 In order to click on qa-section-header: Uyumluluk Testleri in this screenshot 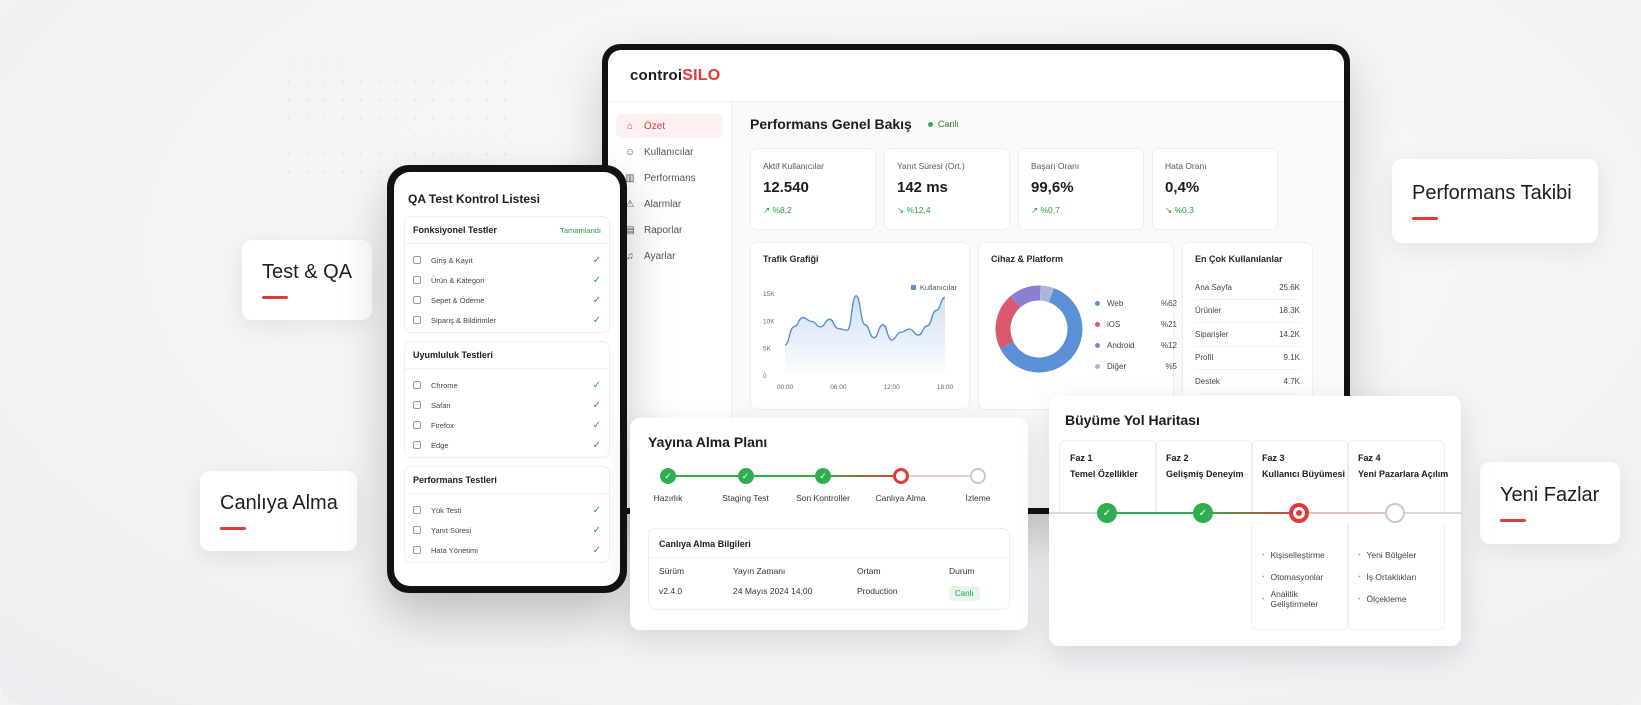, I will do `click(507, 355)`.